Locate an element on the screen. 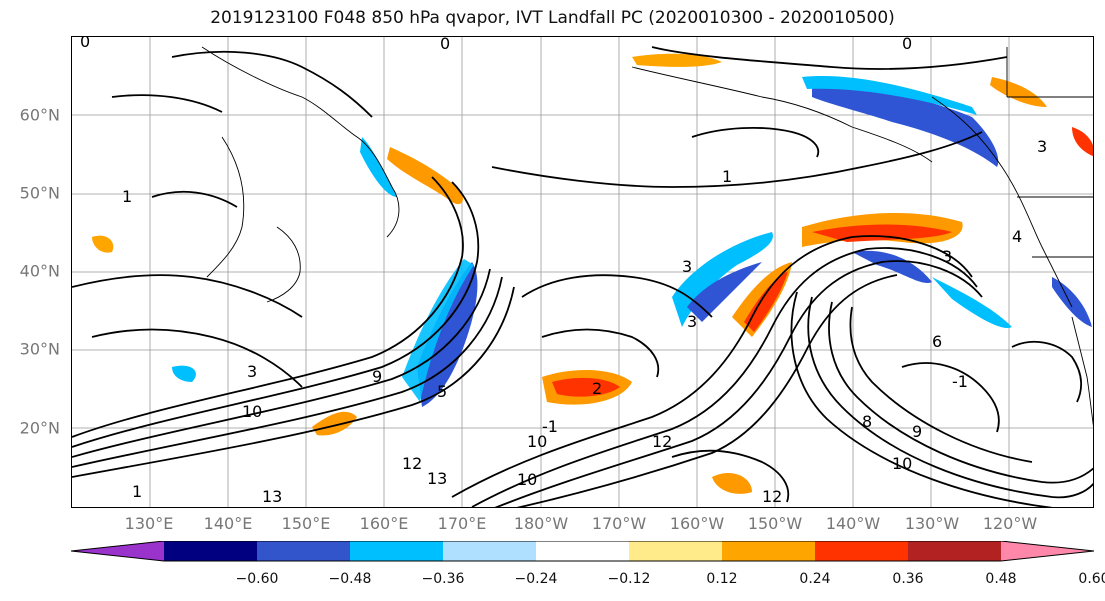  longitude-label: 150°W is located at coordinates (775, 523).